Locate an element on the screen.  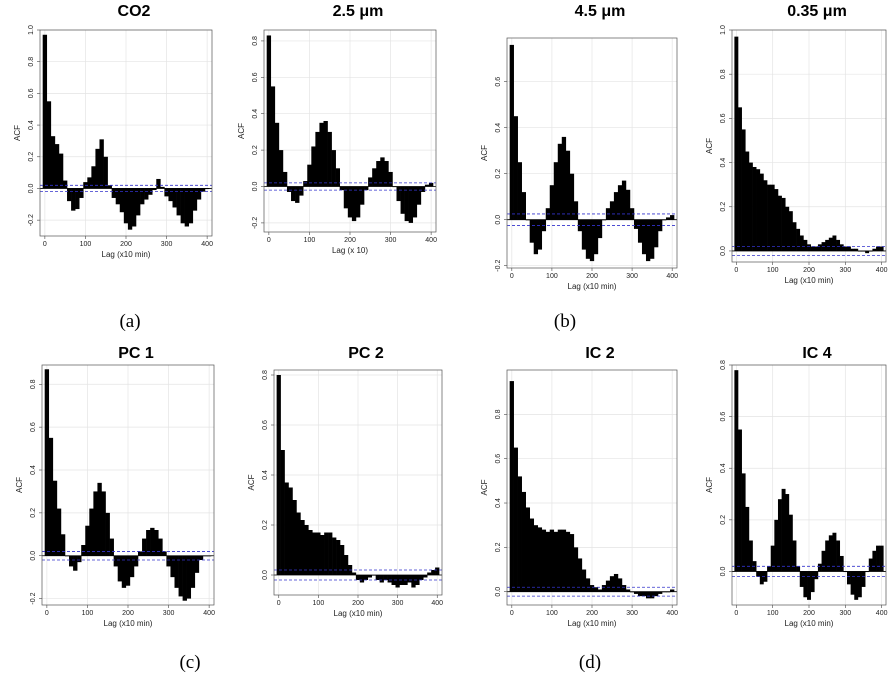
chart-title: CO2 is located at coordinates (134, 11).